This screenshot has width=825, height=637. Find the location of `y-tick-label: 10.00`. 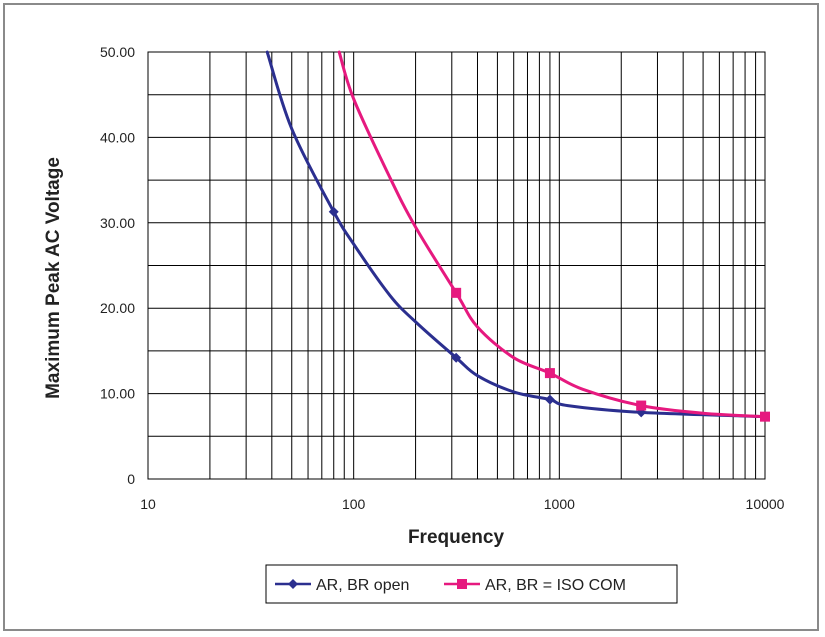

y-tick-label: 10.00 is located at coordinates (117, 394).